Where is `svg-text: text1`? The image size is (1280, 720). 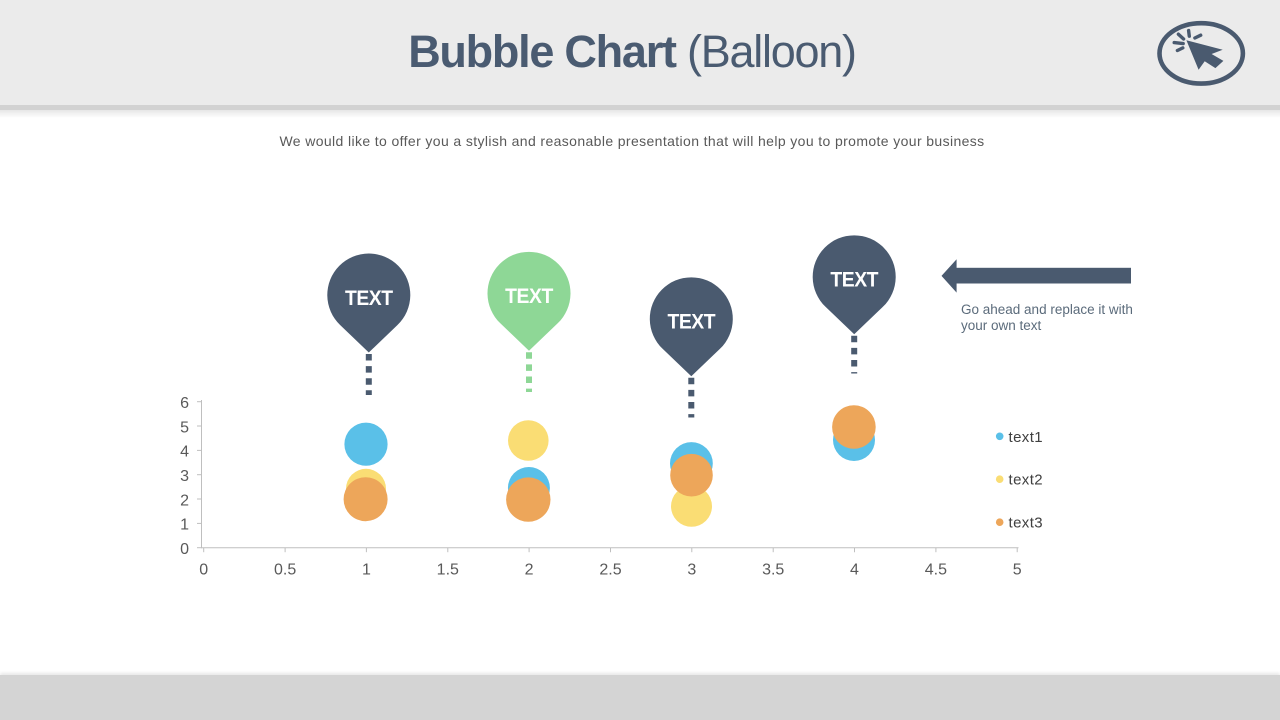 svg-text: text1 is located at coordinates (1026, 437).